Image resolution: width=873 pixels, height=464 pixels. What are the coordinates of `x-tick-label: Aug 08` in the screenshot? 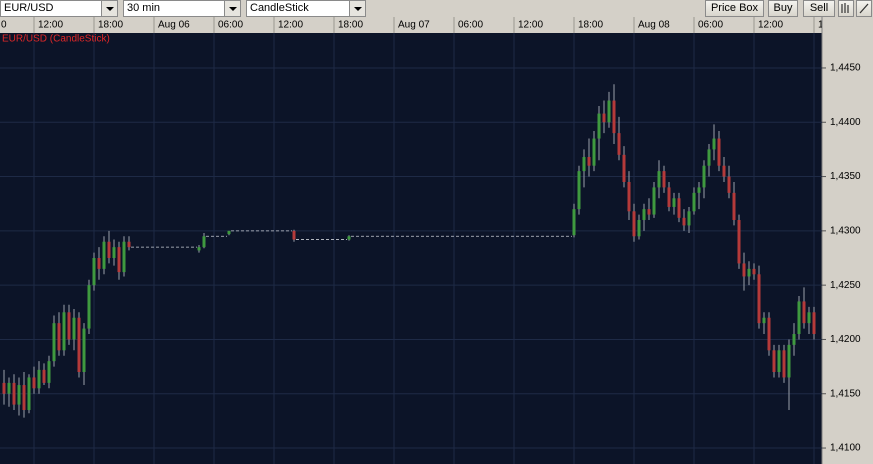 It's located at (654, 25).